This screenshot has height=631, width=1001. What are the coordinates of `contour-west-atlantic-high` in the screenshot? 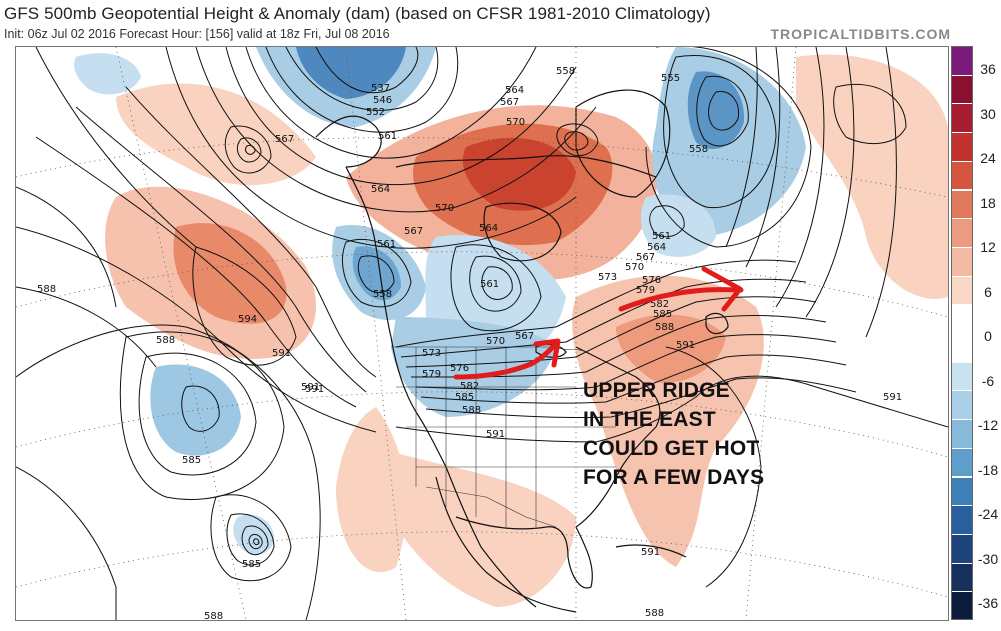 It's located at (713, 467).